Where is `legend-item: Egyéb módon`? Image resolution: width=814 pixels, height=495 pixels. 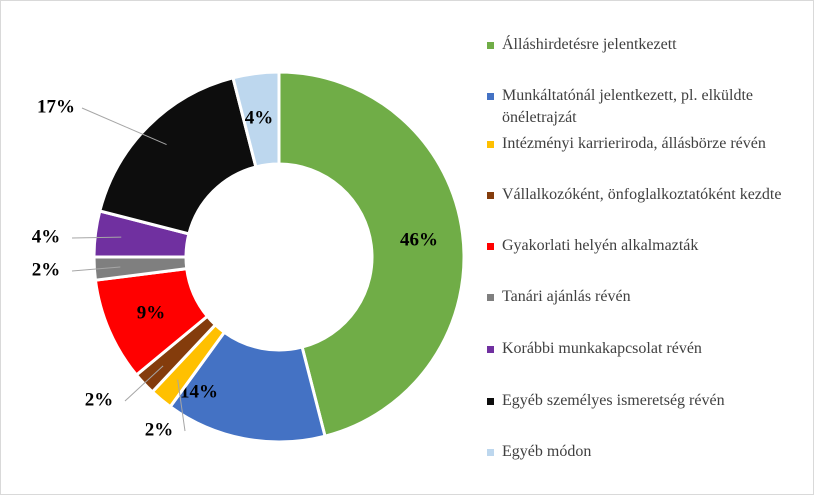 legend-item: Egyéb módon is located at coordinates (648, 452).